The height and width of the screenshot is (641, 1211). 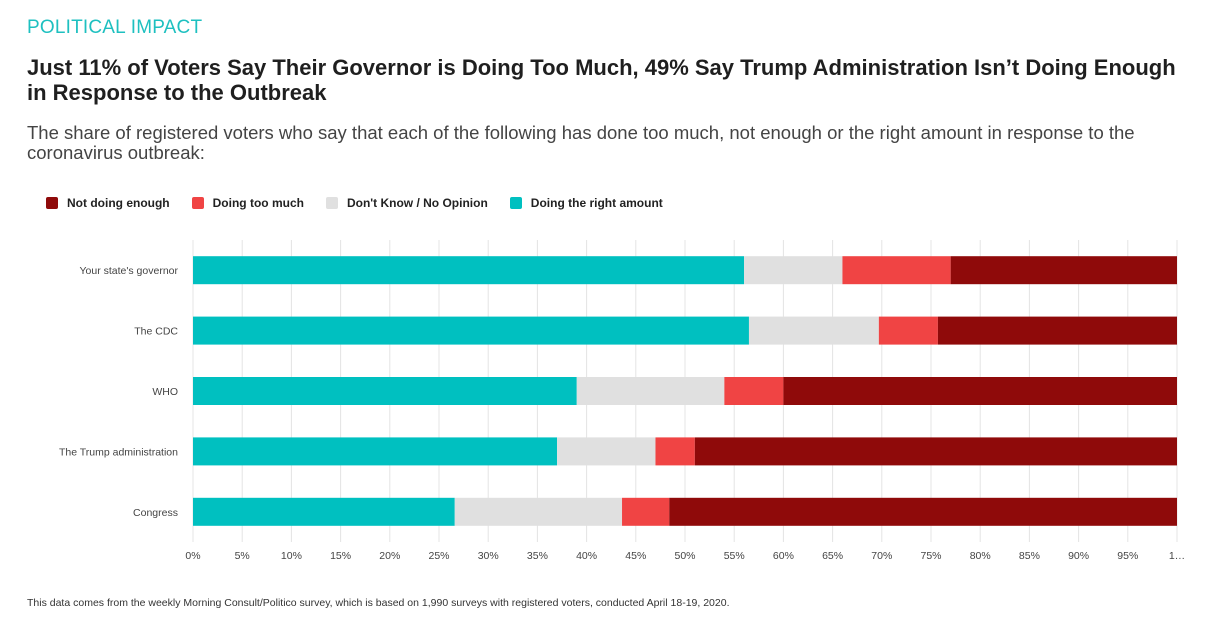 What do you see at coordinates (635, 556) in the screenshot?
I see `x-tick-label: 45%` at bounding box center [635, 556].